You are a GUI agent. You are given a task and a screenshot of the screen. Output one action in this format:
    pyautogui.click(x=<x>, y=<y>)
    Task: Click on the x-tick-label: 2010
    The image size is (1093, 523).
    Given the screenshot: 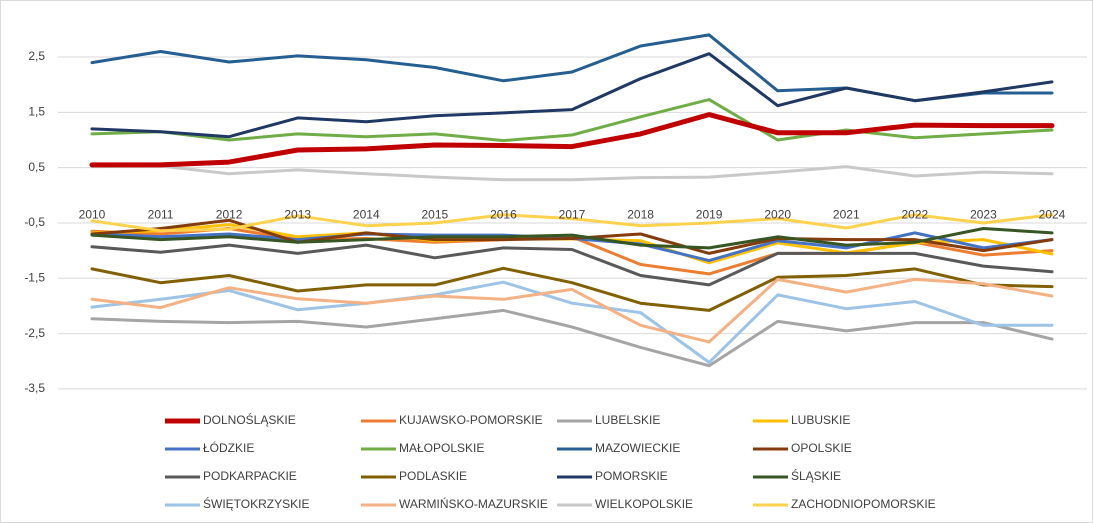 What is the action you would take?
    pyautogui.click(x=92, y=214)
    